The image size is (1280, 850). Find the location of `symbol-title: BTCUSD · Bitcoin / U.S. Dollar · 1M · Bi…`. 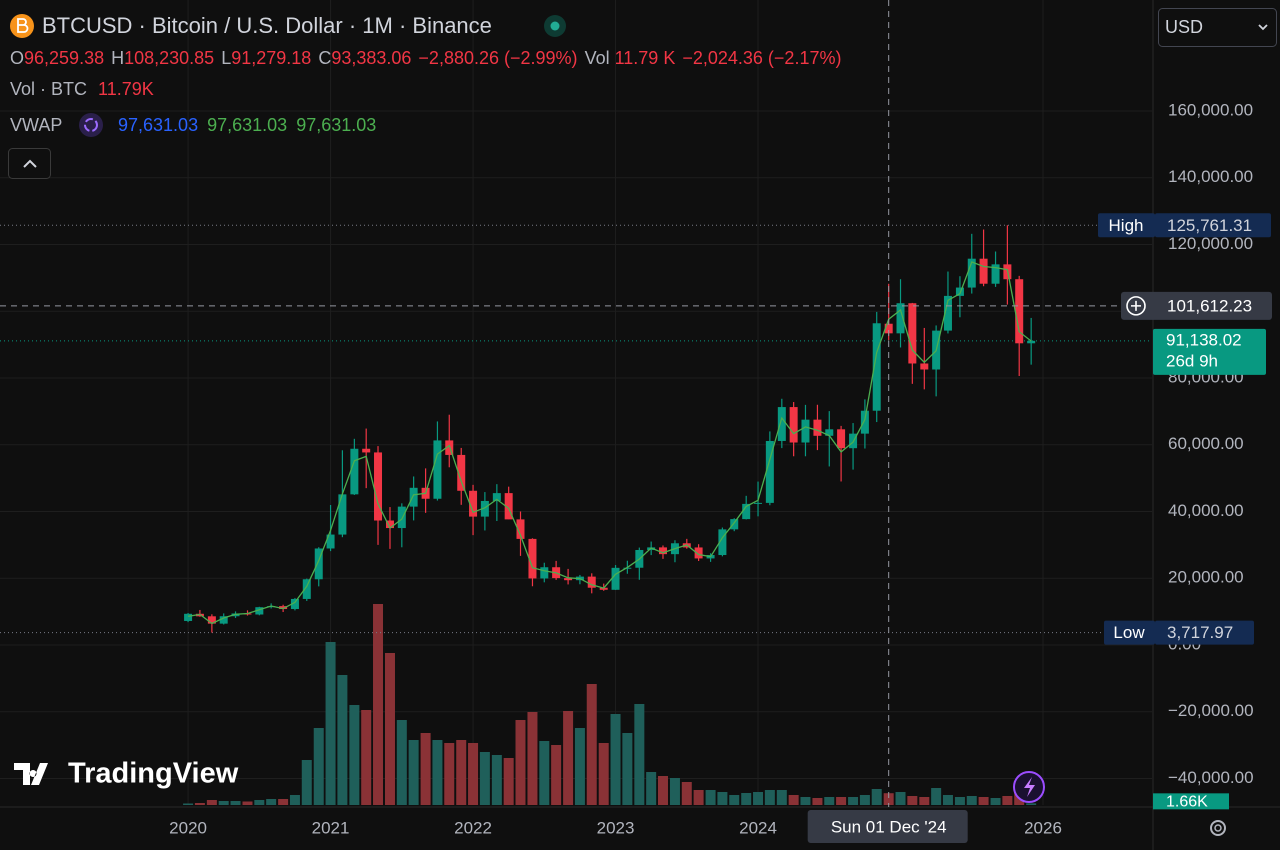

symbol-title: BTCUSD · Bitcoin / U.S. Dollar · 1M · Bi… is located at coordinates (267, 25).